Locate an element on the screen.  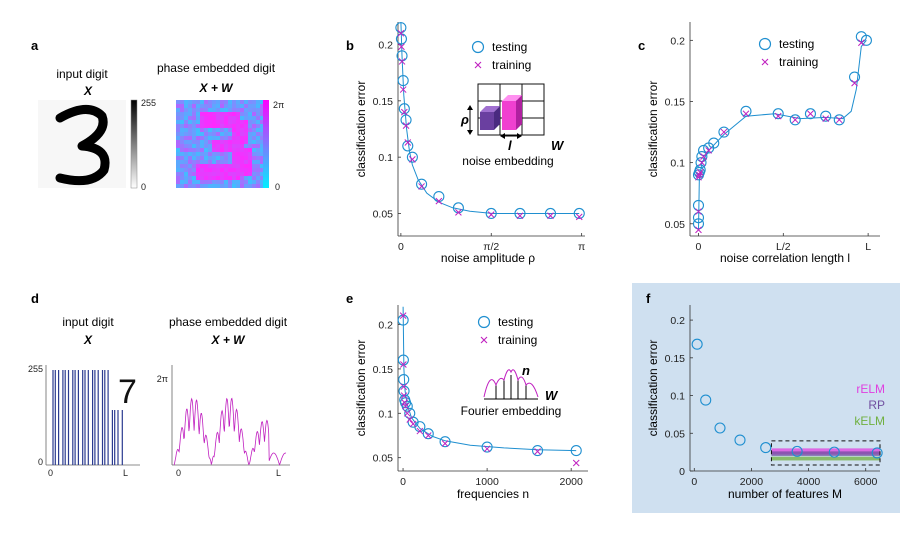
panel-letter-d: d is located at coordinates (35, 298).